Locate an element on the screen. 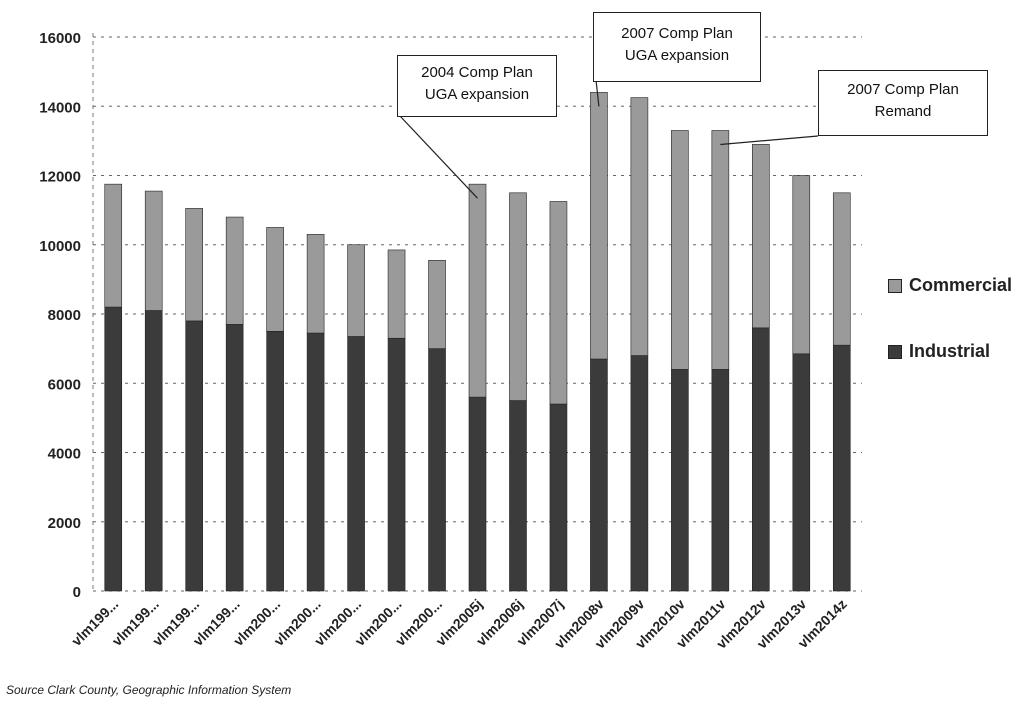 Image resolution: width=1029 pixels, height=703 pixels. annotation-2007-remand: 2007 Comp Plan Remand is located at coordinates (903, 103).